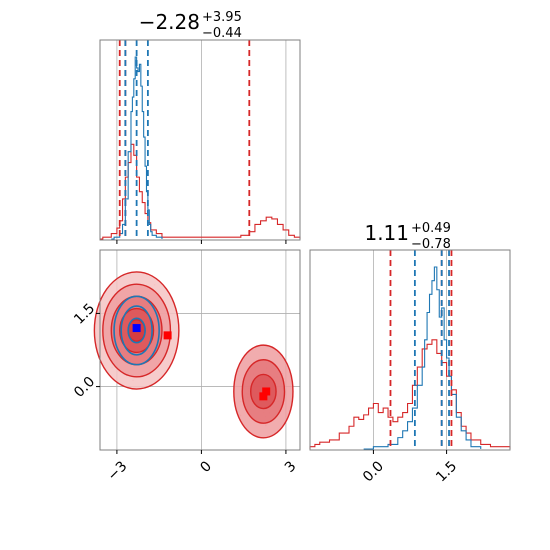 This screenshot has height=550, width=550. Describe the element at coordinates (291, 467) in the screenshot. I see `joint-xtick-label-2: 3` at that location.